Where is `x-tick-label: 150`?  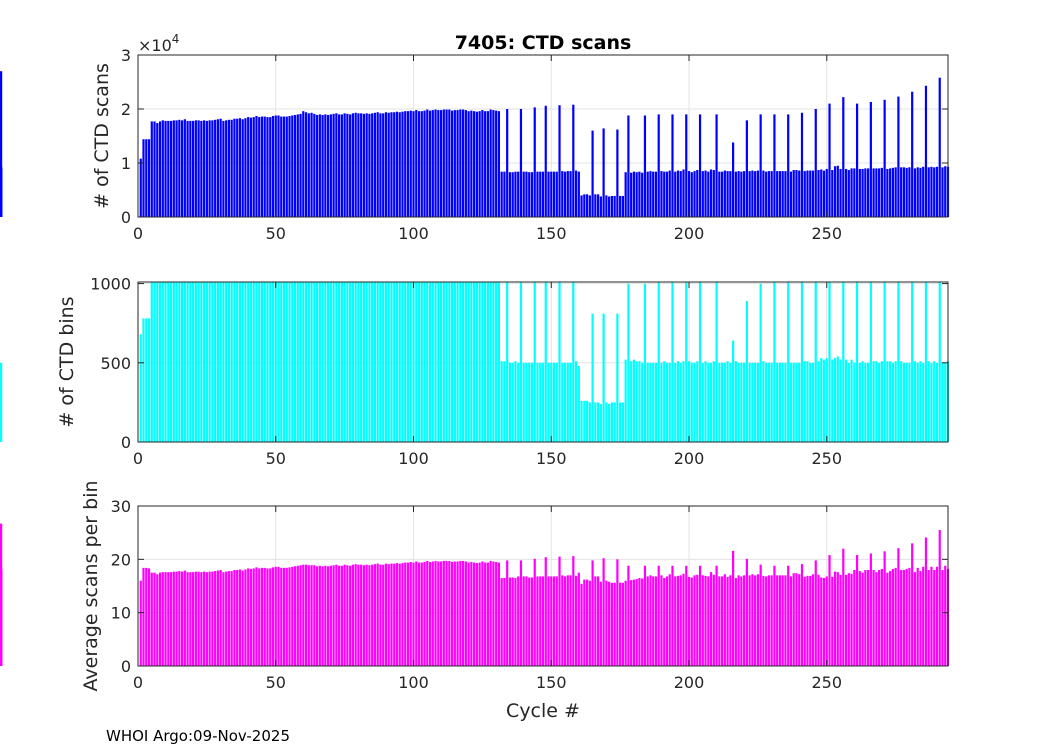 x-tick-label: 150 is located at coordinates (551, 233).